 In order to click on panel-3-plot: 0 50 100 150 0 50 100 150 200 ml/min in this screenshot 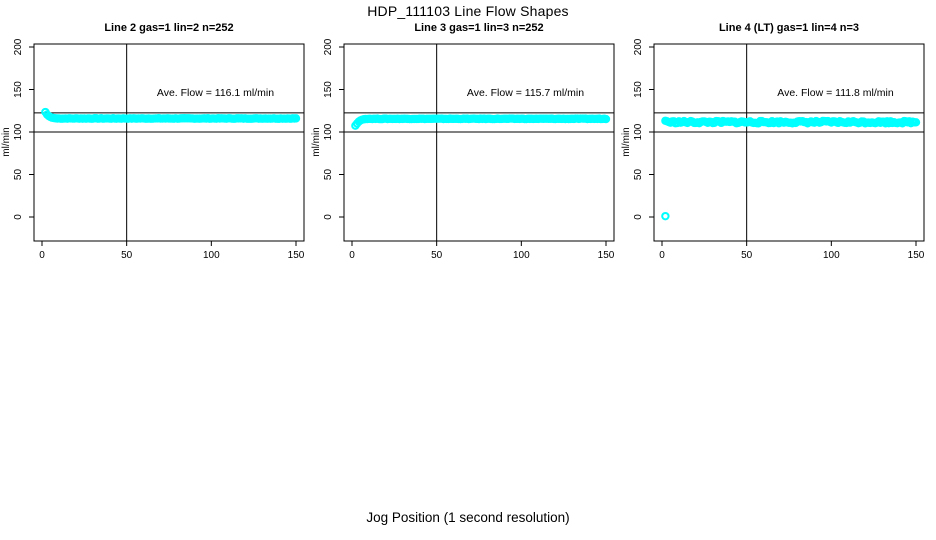, I will do `click(773, 149)`.